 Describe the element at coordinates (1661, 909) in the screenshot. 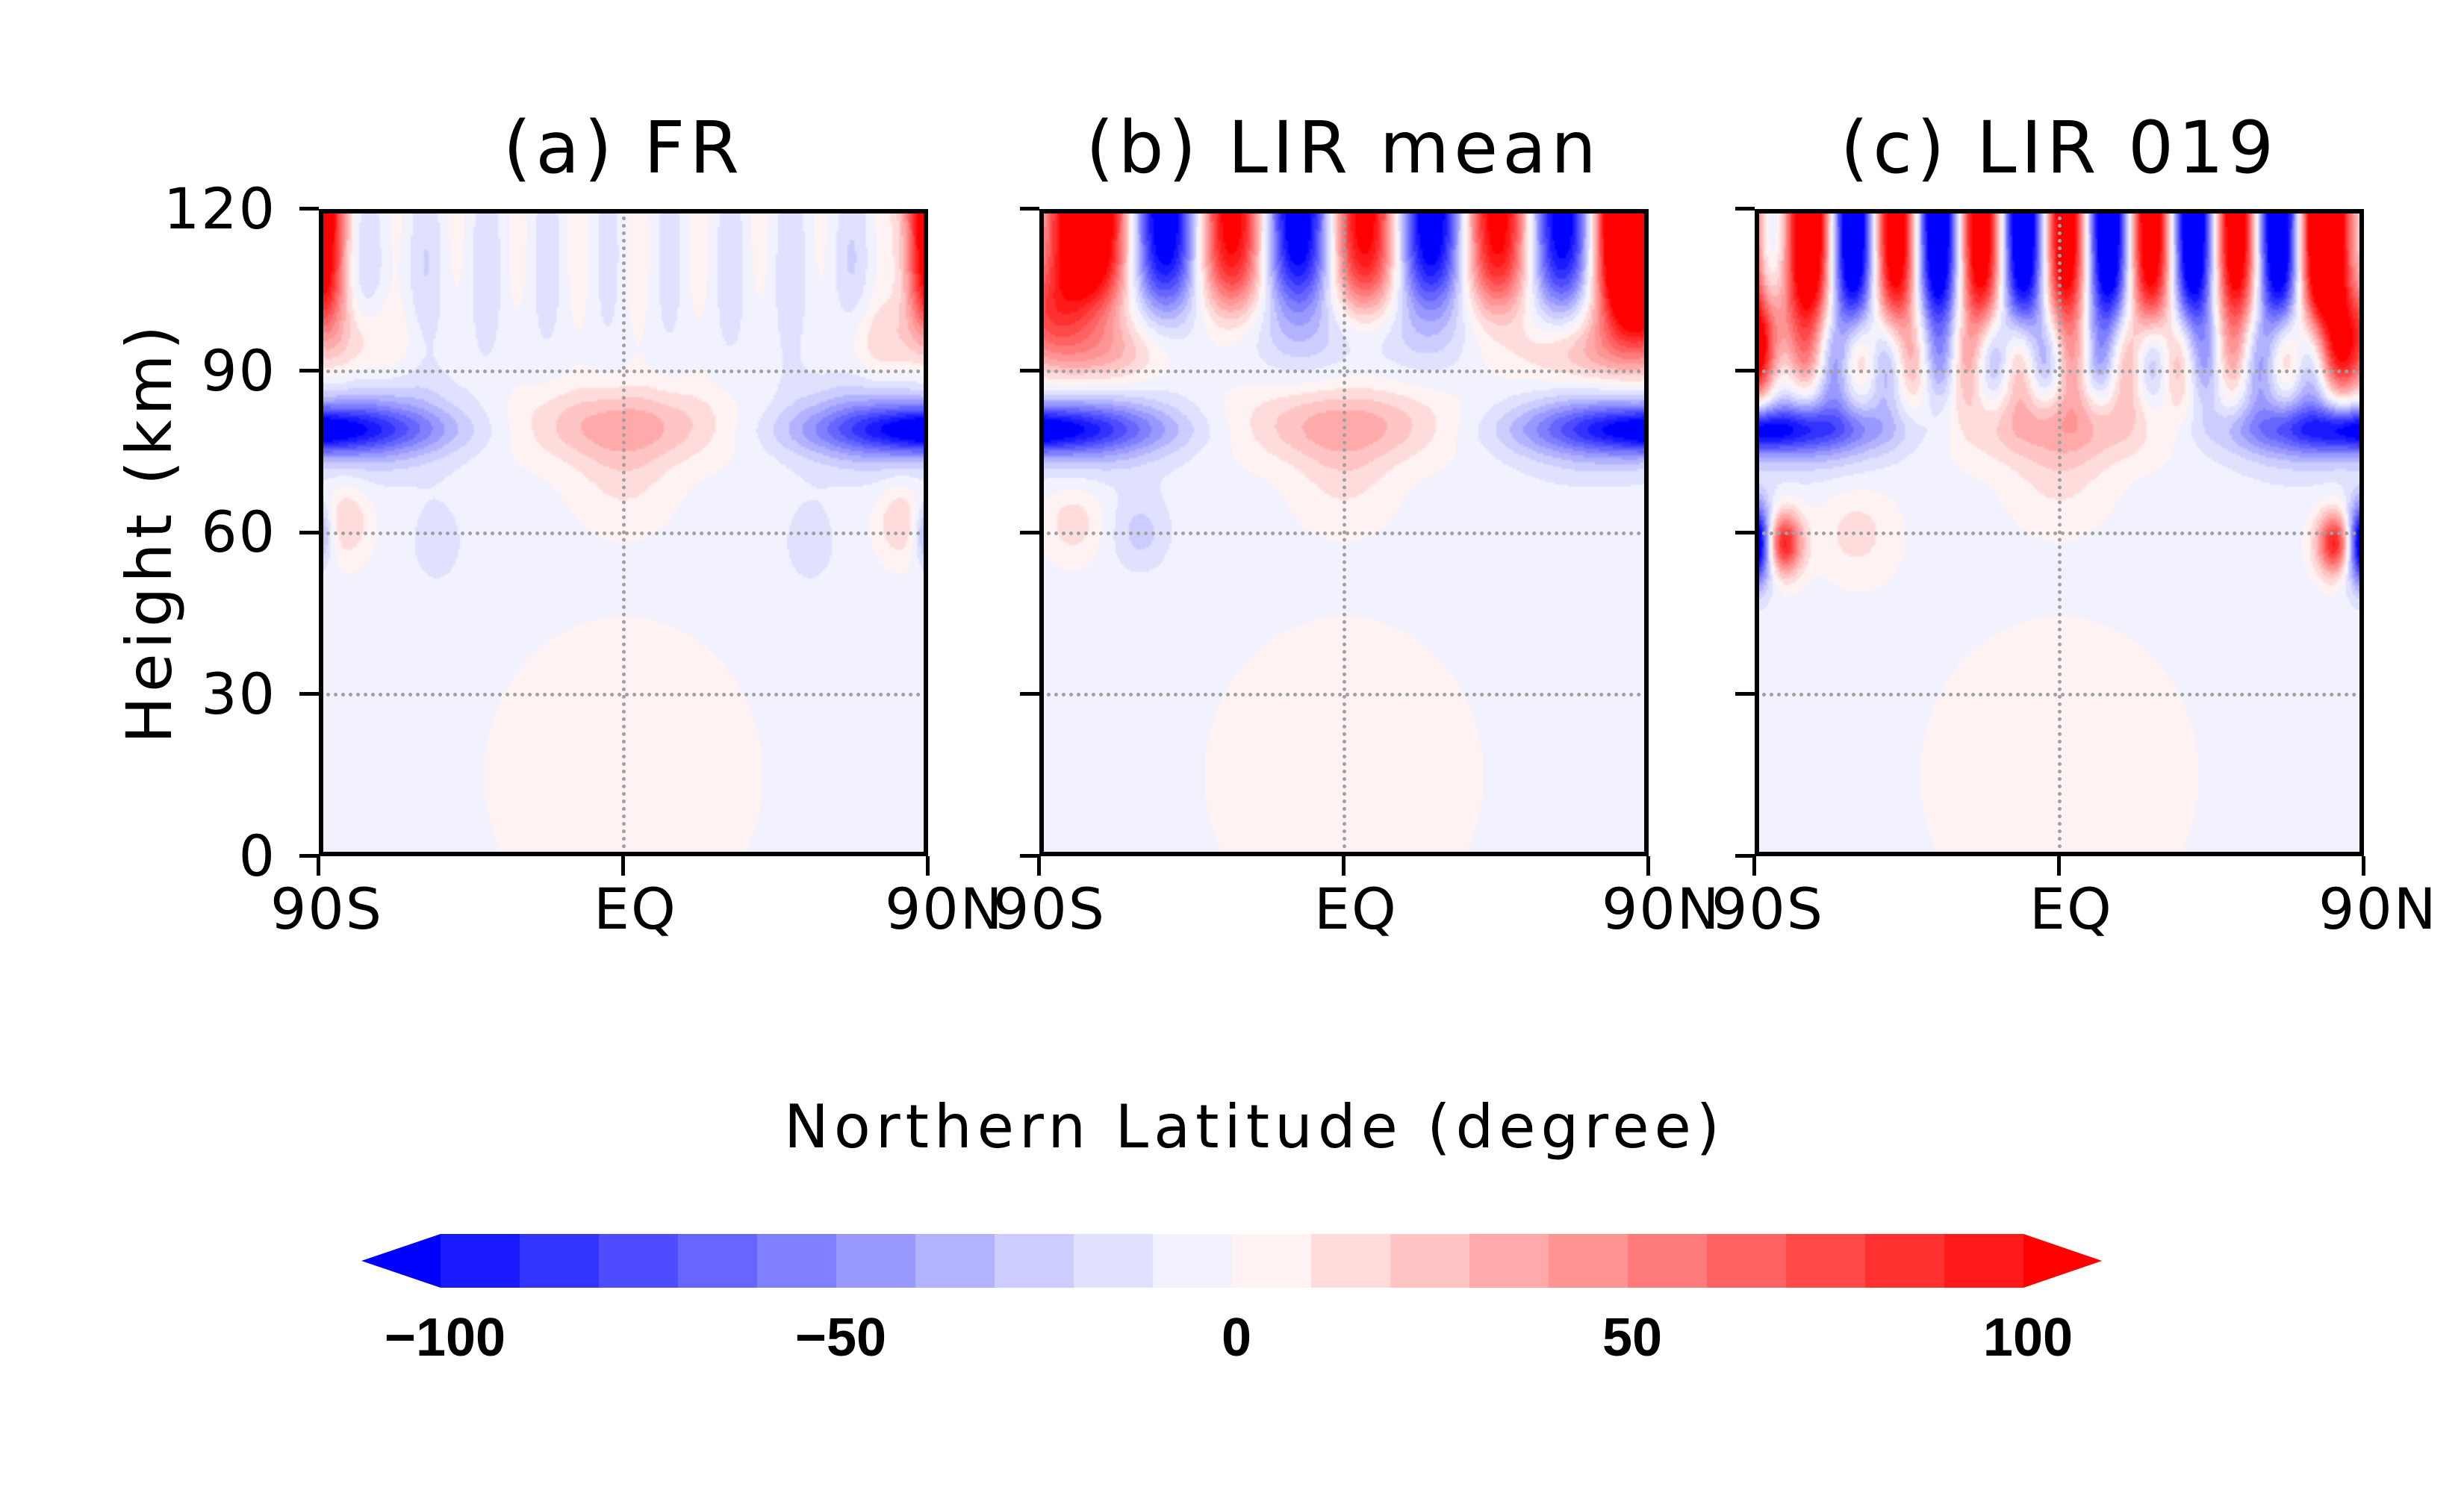

I see `x-tick-label-b-90n: 90N` at that location.